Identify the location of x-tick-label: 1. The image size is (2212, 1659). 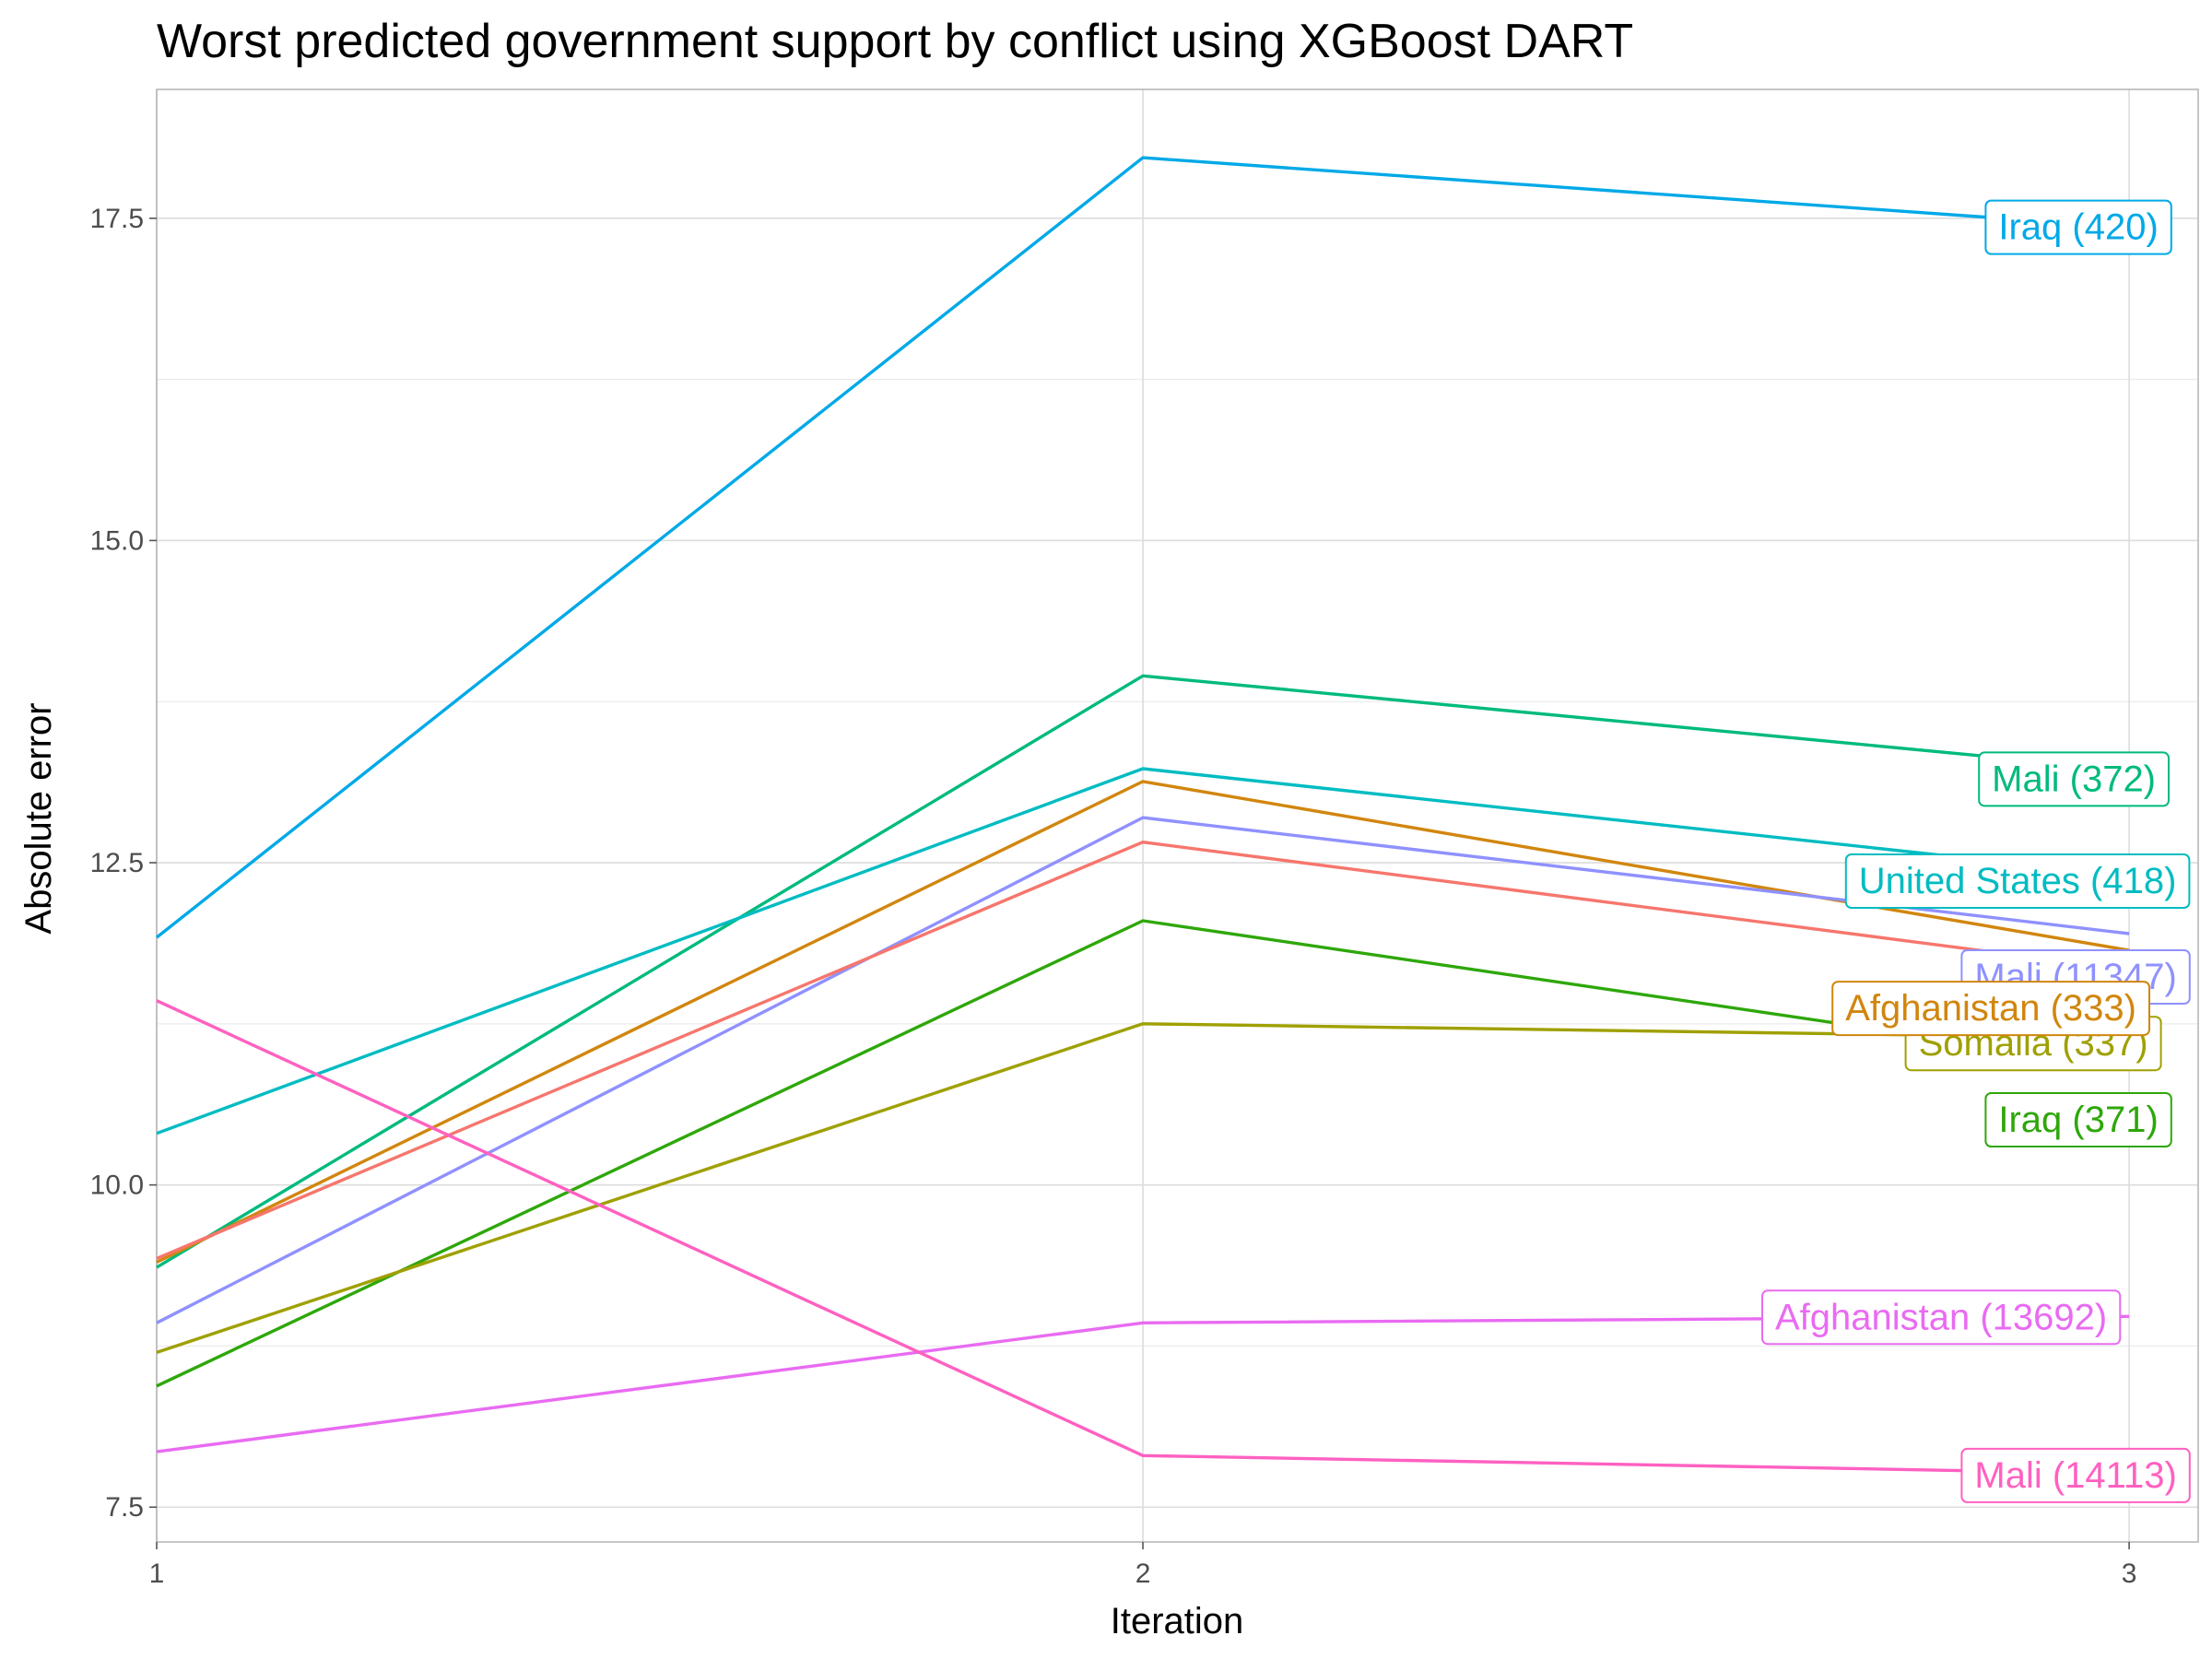
(157, 1574).